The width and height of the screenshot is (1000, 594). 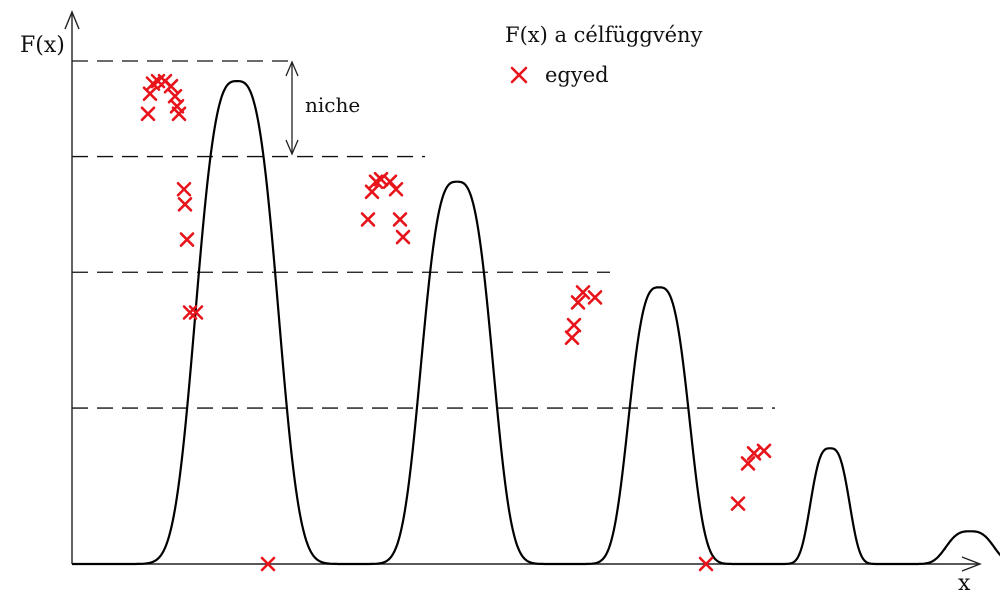 What do you see at coordinates (577, 75) in the screenshot?
I see `legend-individual-label: egyed` at bounding box center [577, 75].